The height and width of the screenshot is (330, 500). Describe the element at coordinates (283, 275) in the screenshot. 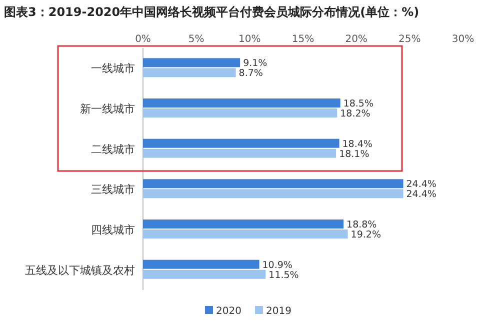

I see `data-label: 11.5%` at that location.